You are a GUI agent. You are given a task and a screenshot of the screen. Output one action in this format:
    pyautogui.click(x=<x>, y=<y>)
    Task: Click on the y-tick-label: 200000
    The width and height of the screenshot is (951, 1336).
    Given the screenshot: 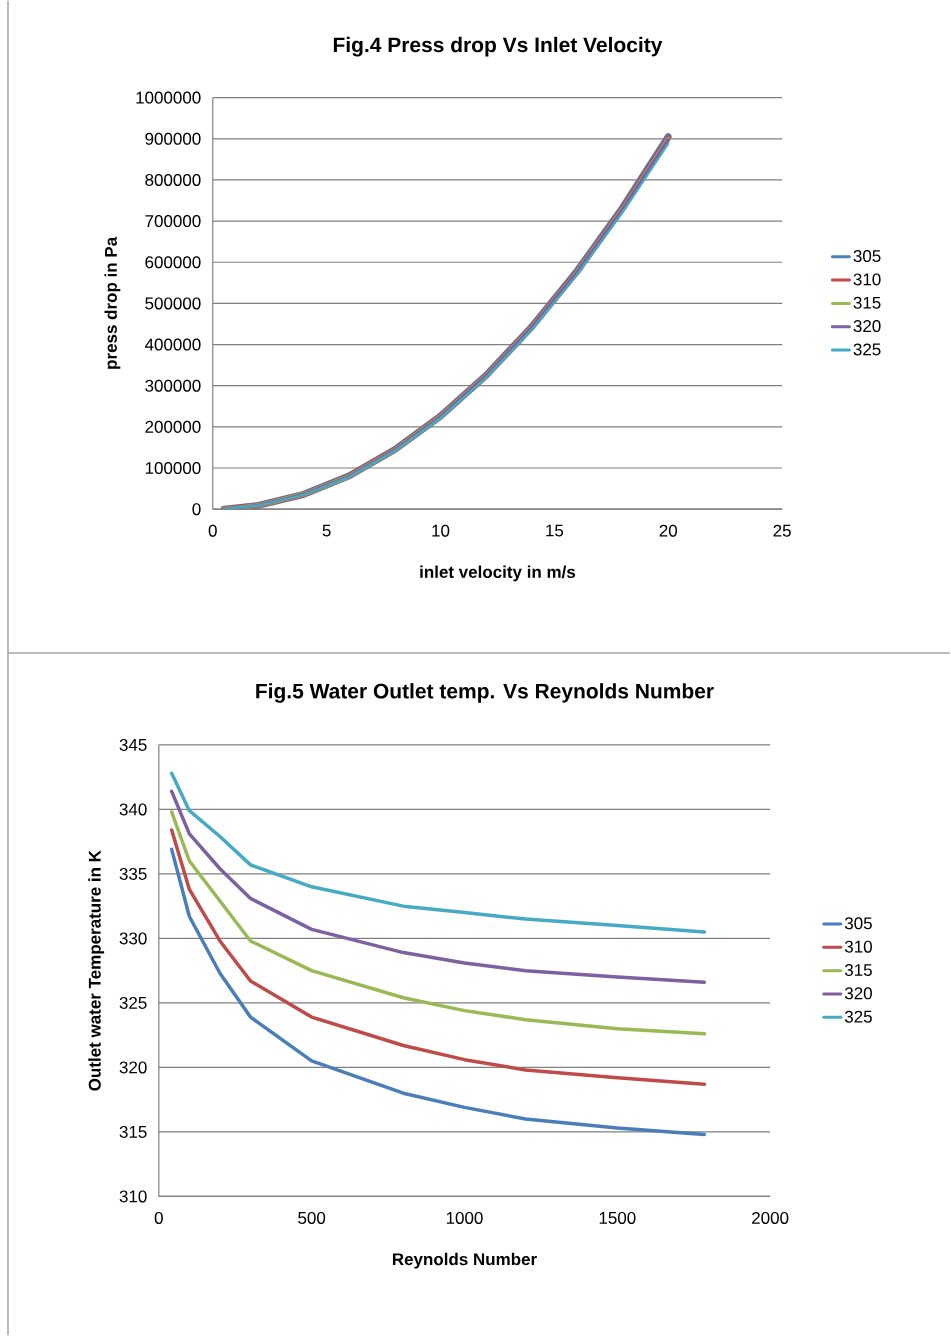 What is the action you would take?
    pyautogui.click(x=173, y=426)
    